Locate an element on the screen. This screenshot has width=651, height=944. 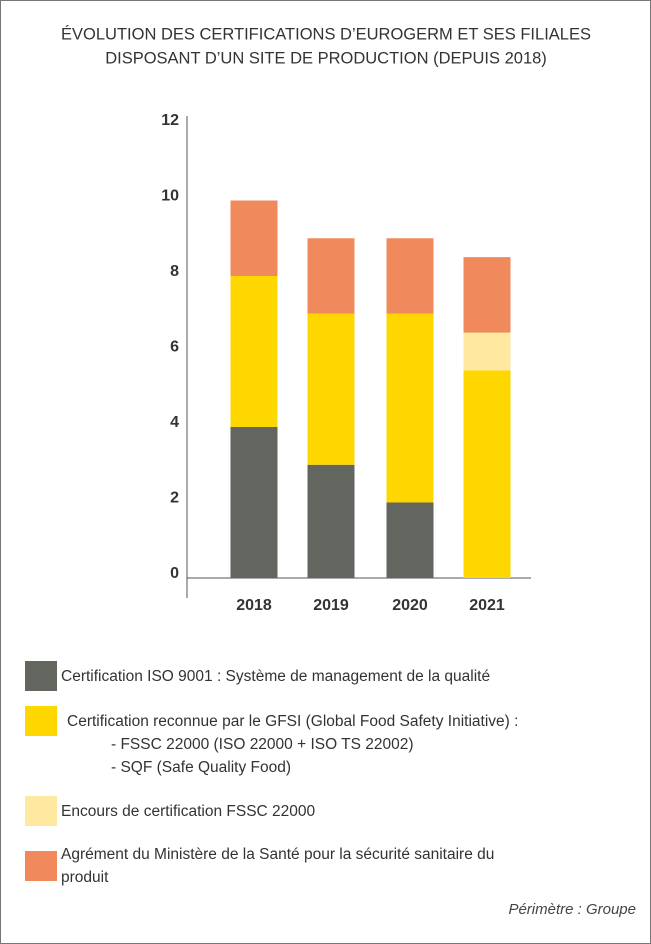
y-tick-label: 0 is located at coordinates (174, 573).